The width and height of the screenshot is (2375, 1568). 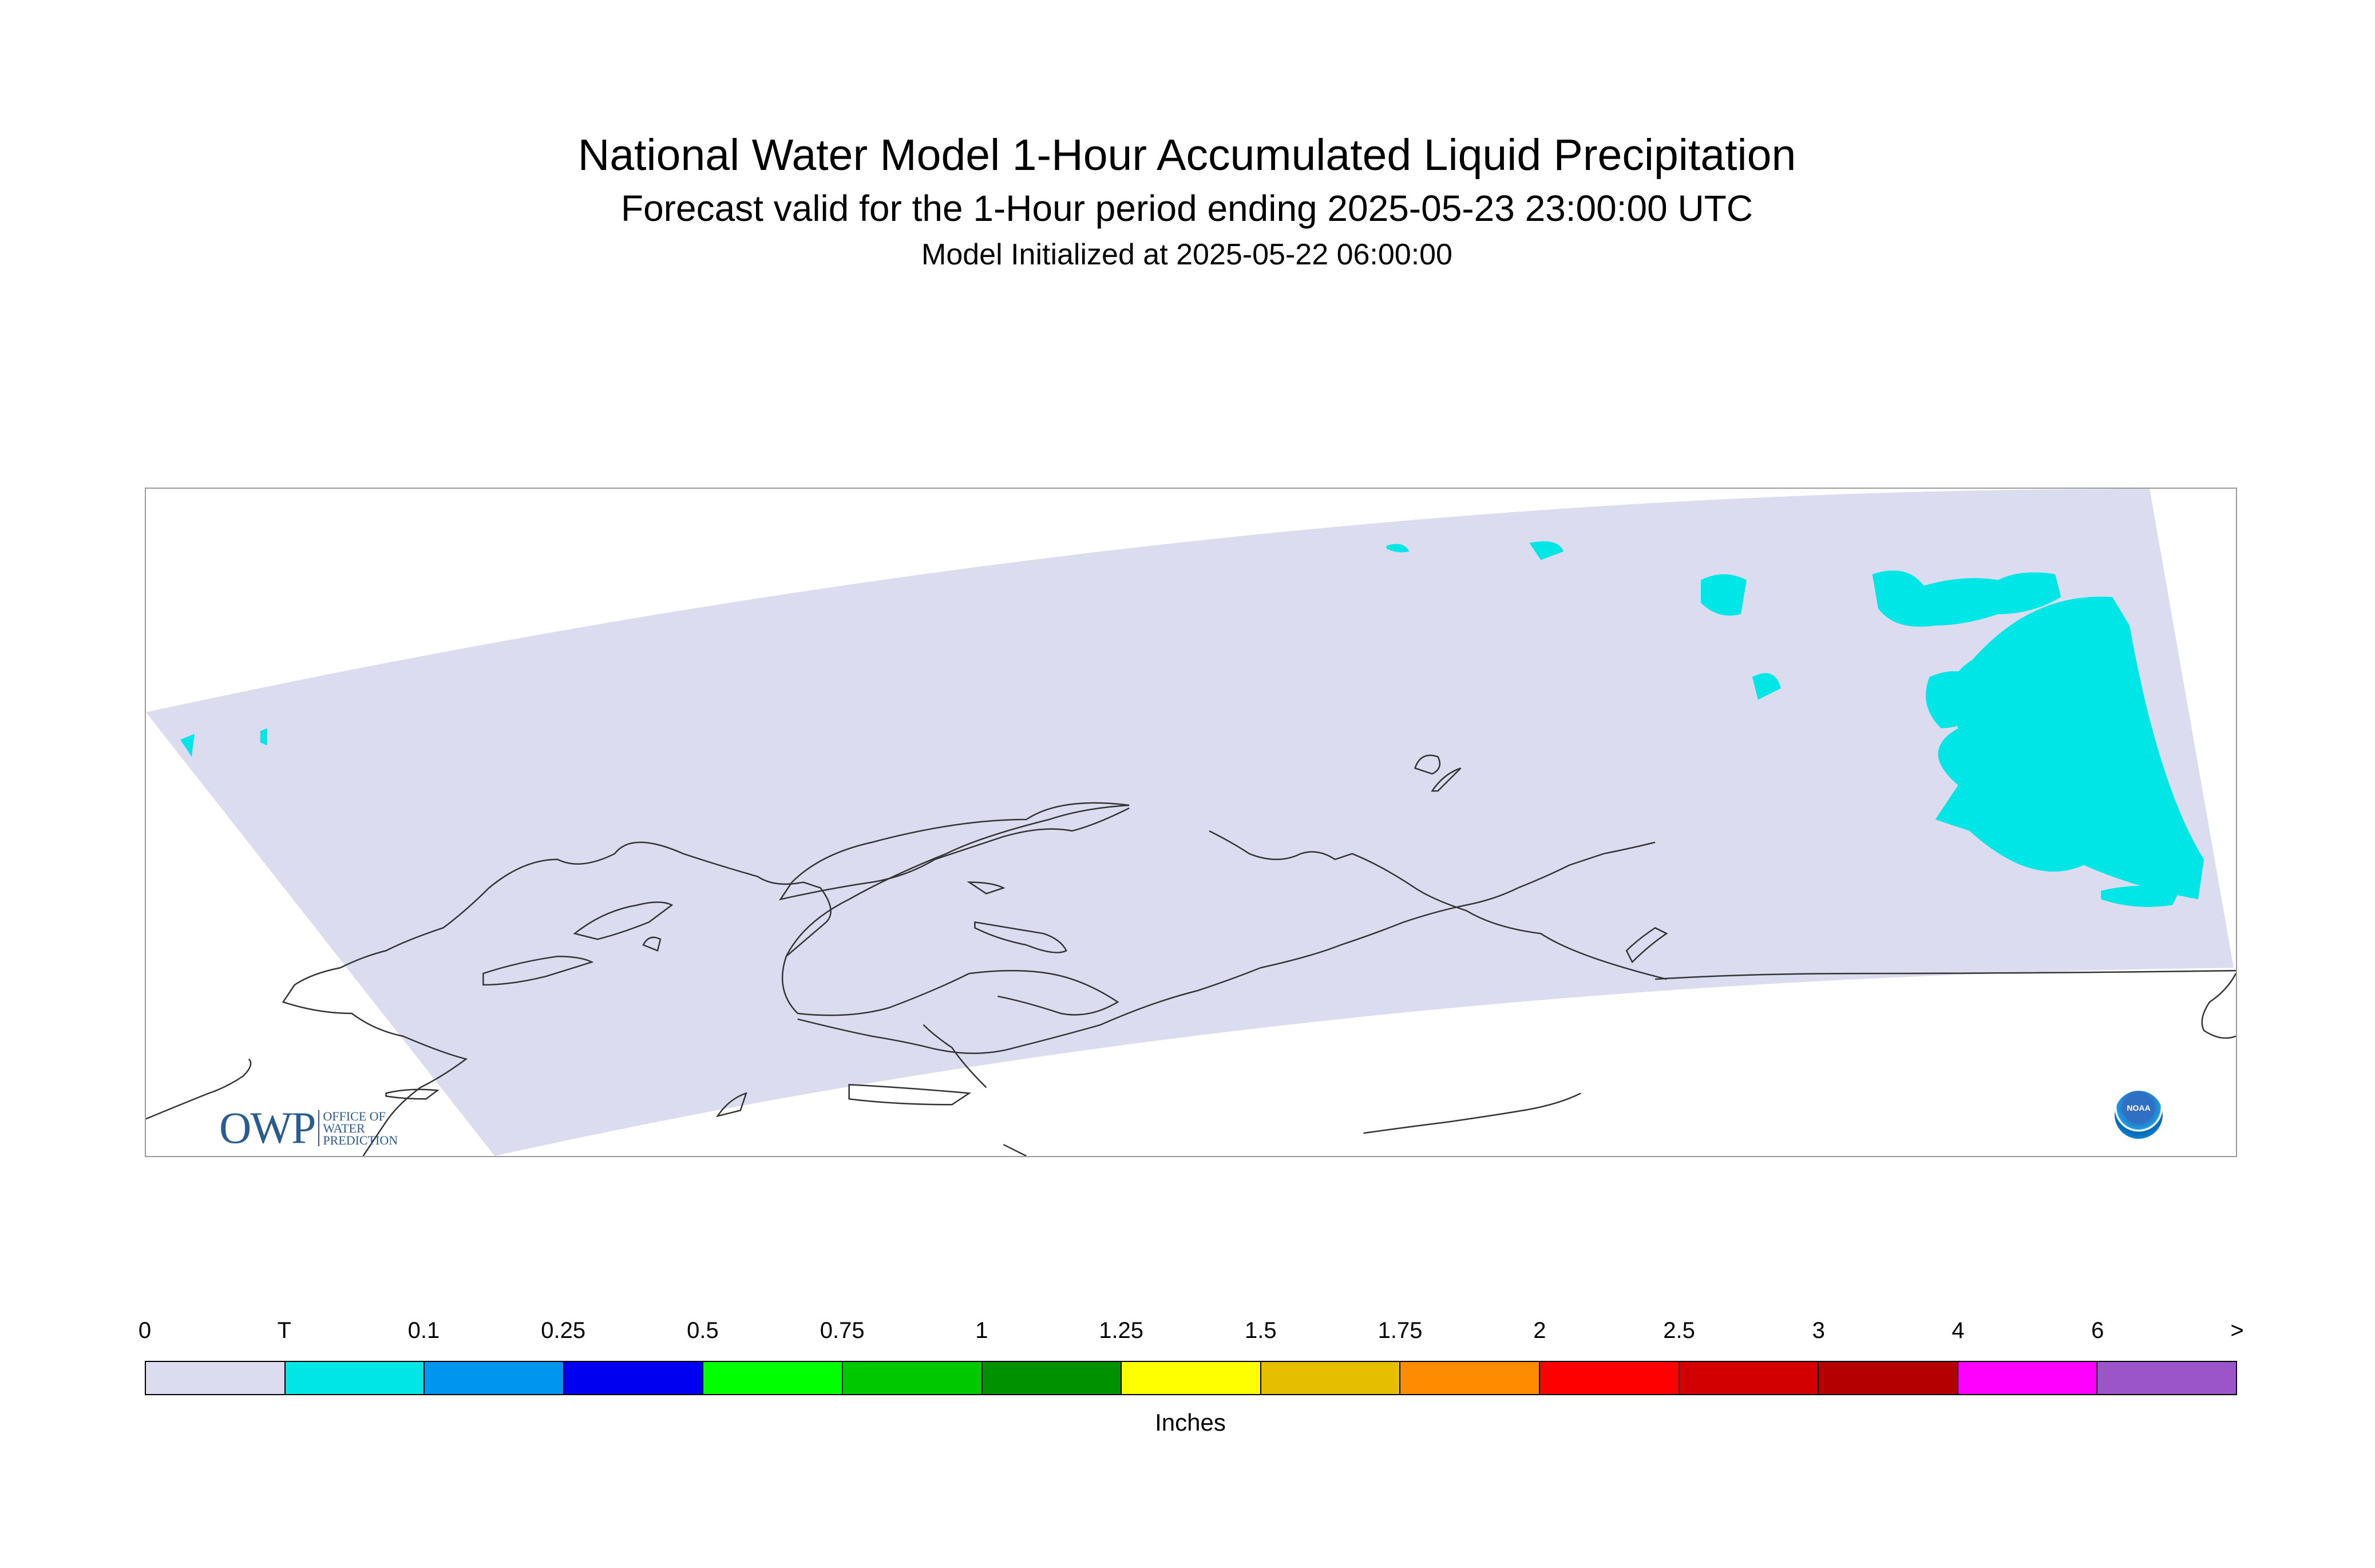 What do you see at coordinates (1540, 1330) in the screenshot?
I see `legend-tick-label: 2` at bounding box center [1540, 1330].